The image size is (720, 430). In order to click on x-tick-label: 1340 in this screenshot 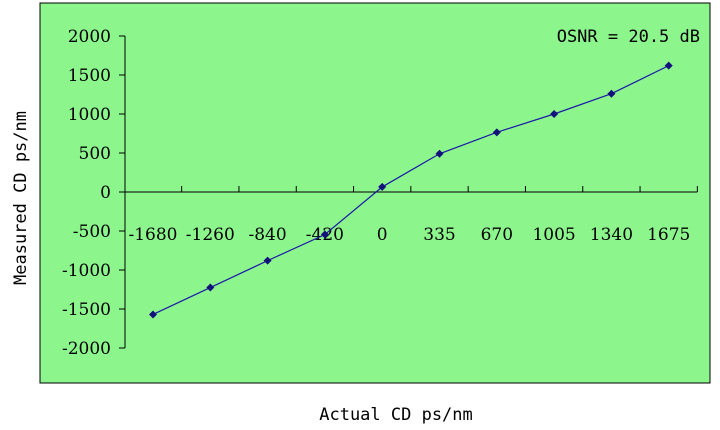, I will do `click(611, 235)`.